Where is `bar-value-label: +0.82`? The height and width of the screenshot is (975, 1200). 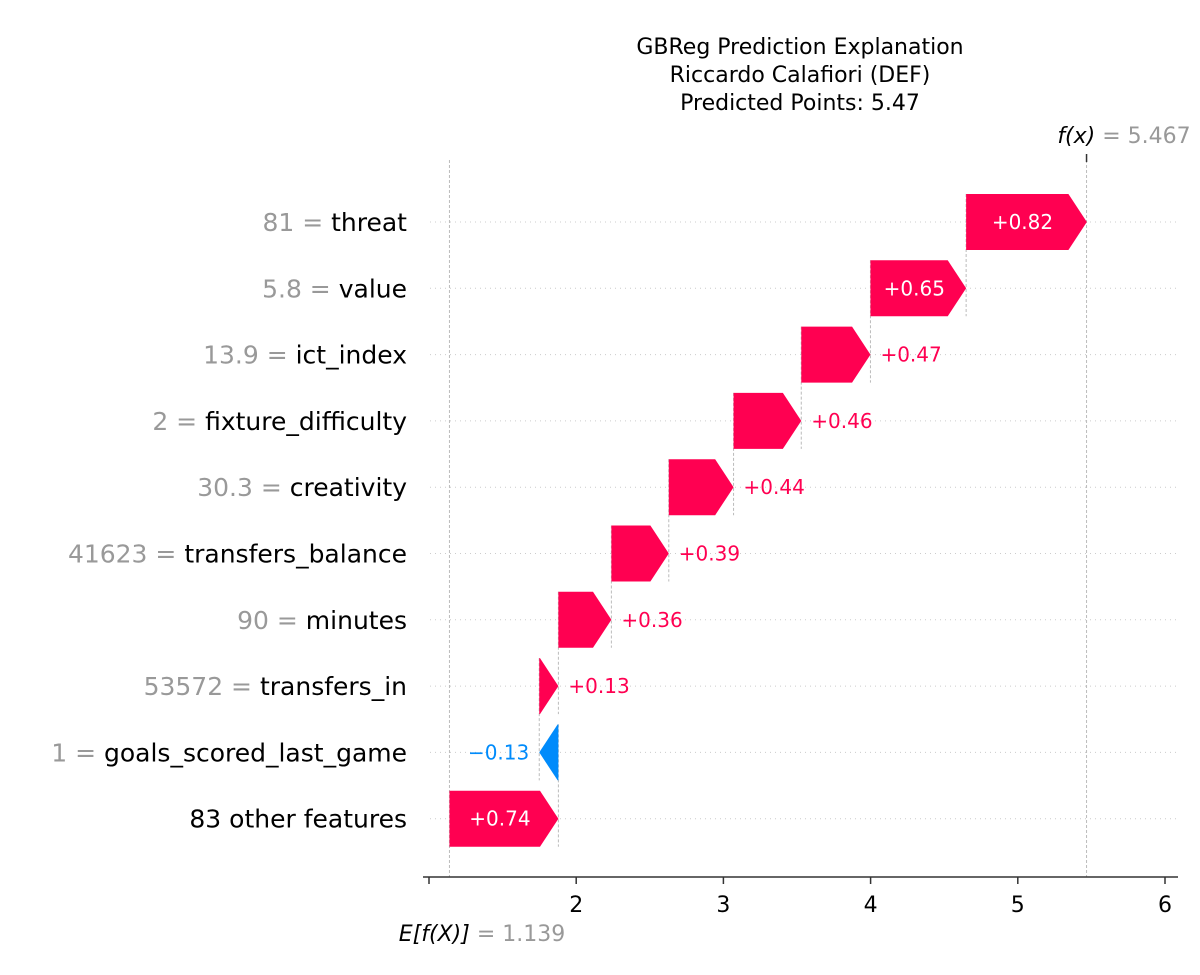 bar-value-label: +0.82 is located at coordinates (1022, 222).